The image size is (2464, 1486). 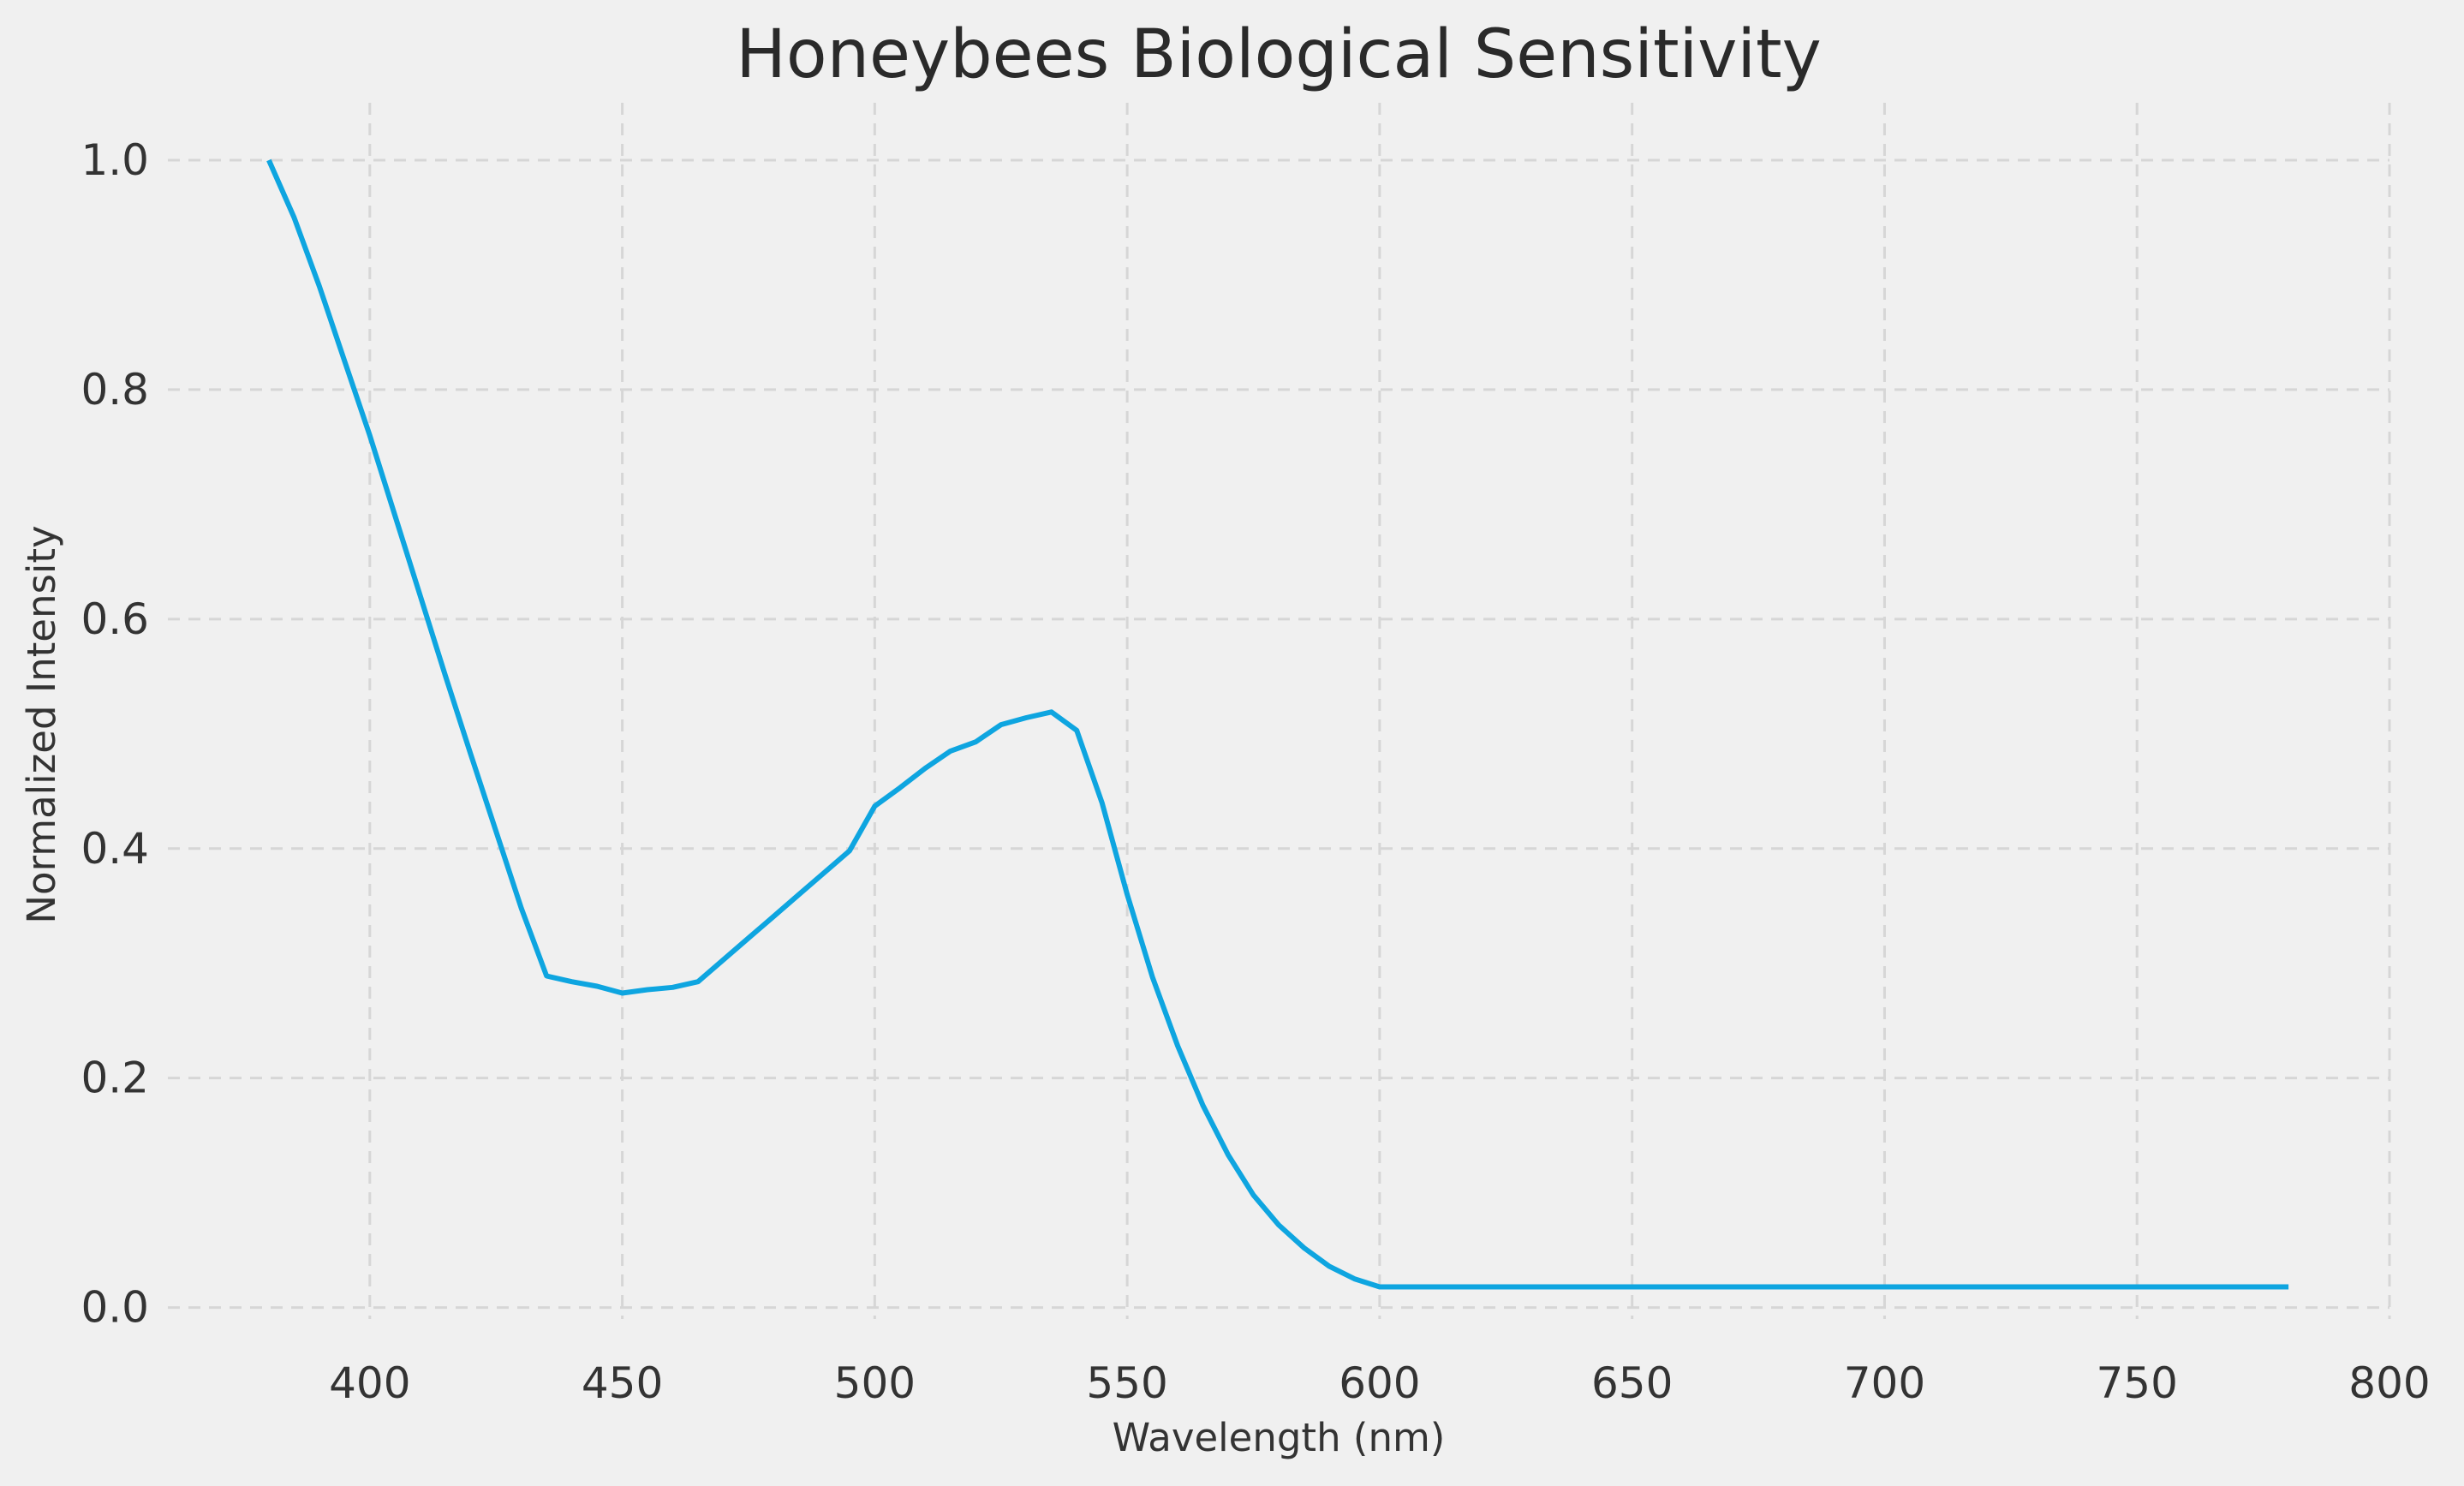 I want to click on x-tick-label: 800, so click(x=2389, y=1383).